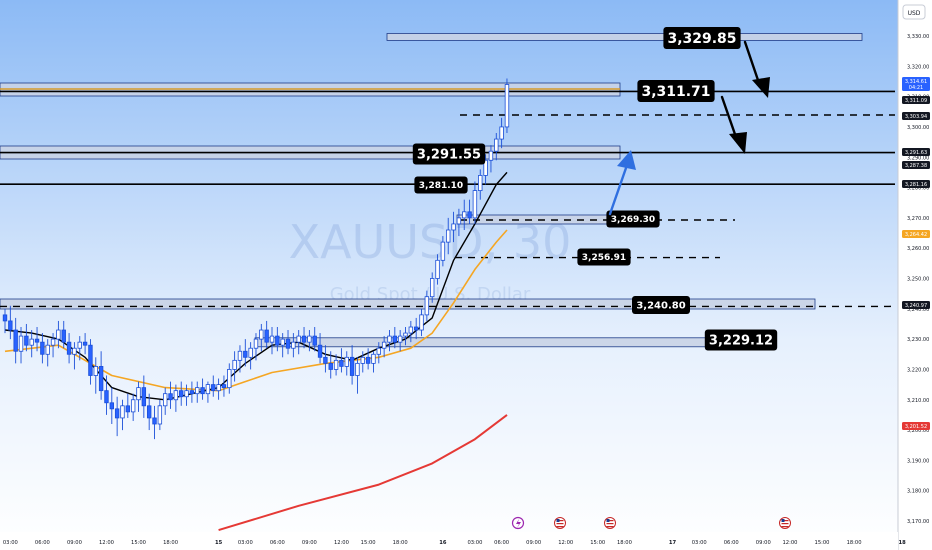  What do you see at coordinates (918, 189) in the screenshot?
I see `y-tick-label: 3,280.00` at bounding box center [918, 189].